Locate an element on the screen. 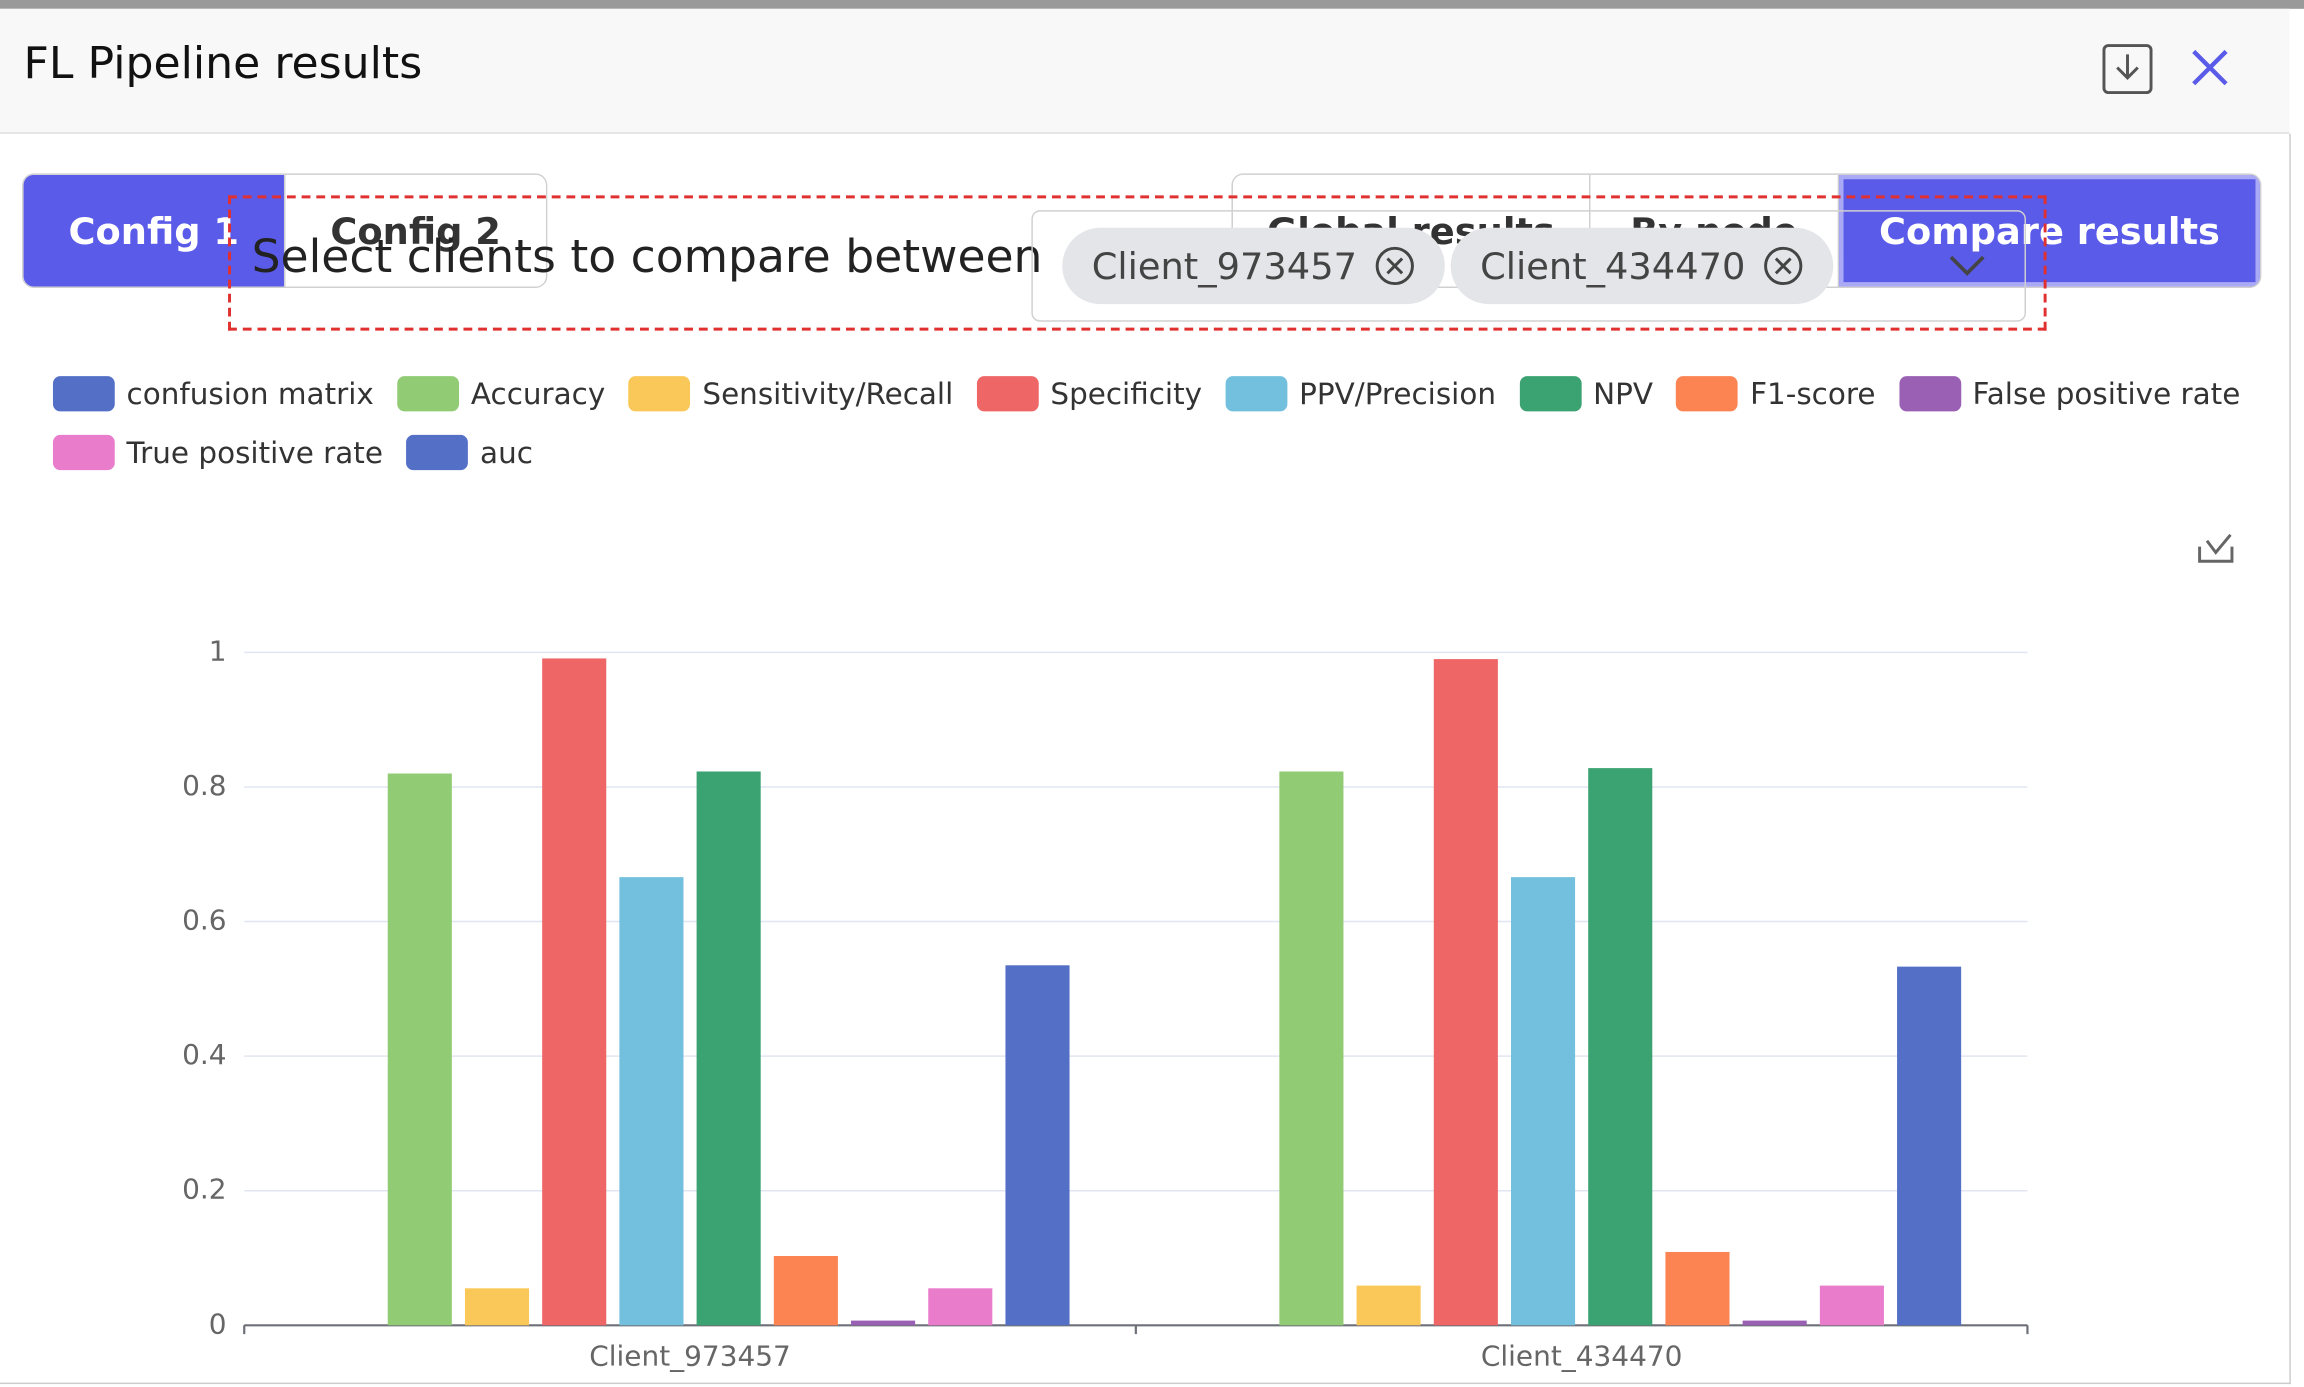  legend-item: False positive rate is located at coordinates (2069, 394).